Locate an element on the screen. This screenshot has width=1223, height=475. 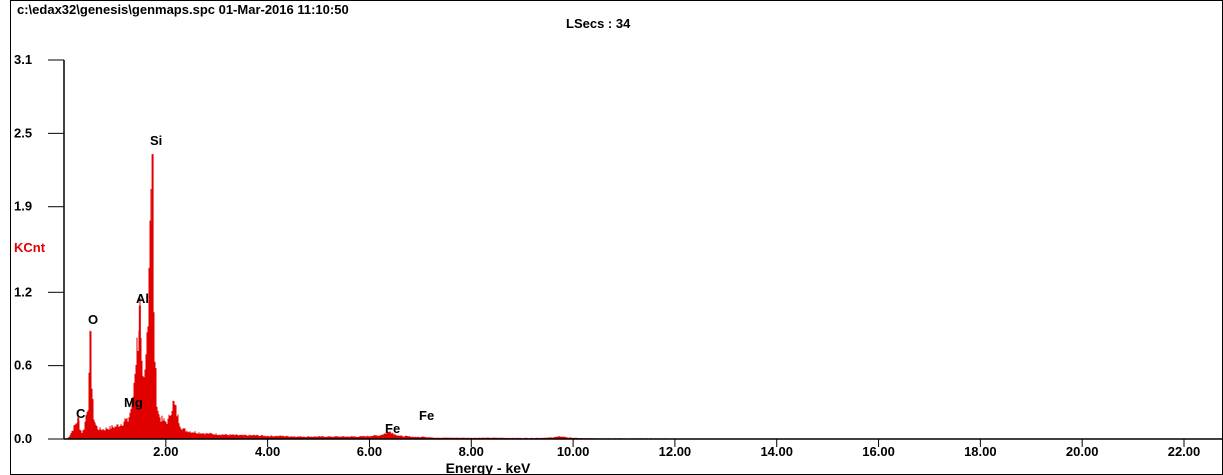
y-tick-label: 3.1 is located at coordinates (23, 59).